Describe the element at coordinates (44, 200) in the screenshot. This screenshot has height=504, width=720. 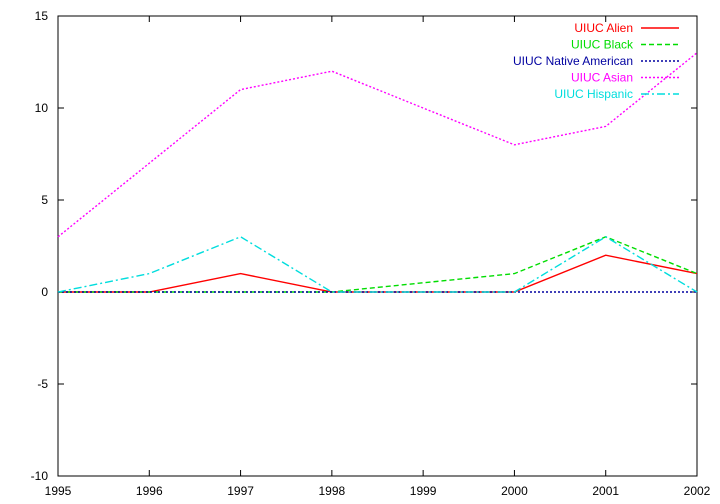
I see `y-tick-label: 5` at that location.